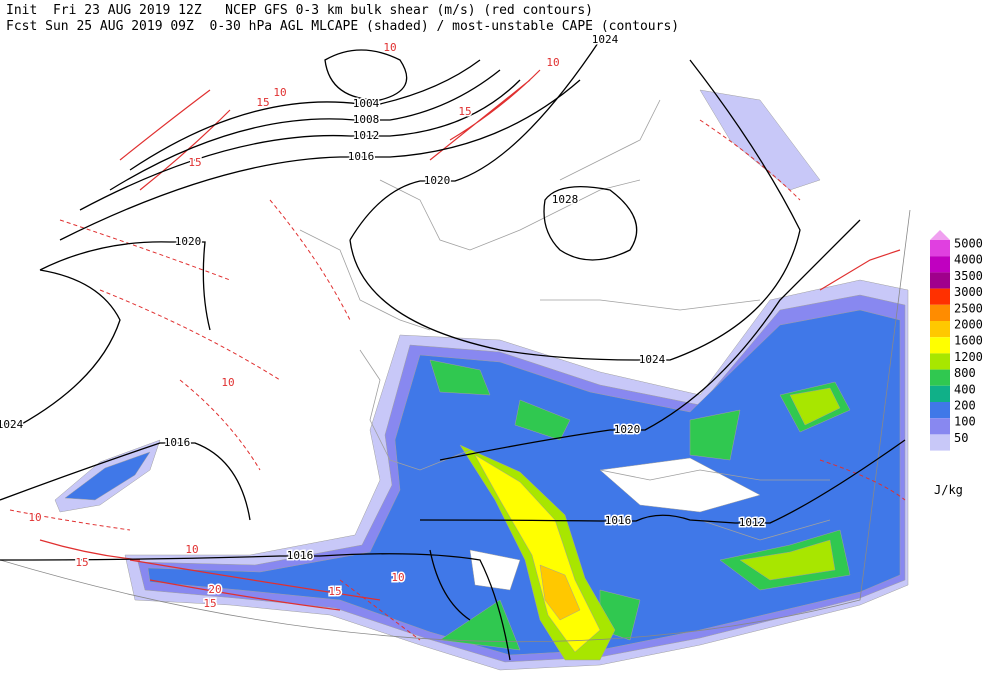 Image resolution: width=1000 pixels, height=680 pixels. I want to click on legend-label: 2500, so click(968, 308).